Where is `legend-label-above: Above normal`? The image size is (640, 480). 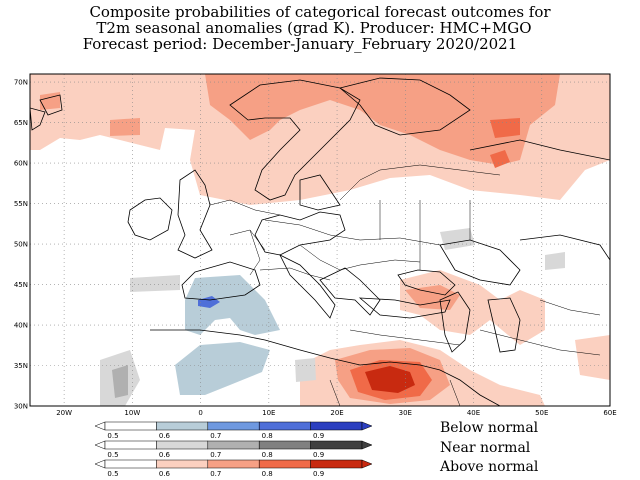 legend-label-above: Above normal is located at coordinates (489, 467).